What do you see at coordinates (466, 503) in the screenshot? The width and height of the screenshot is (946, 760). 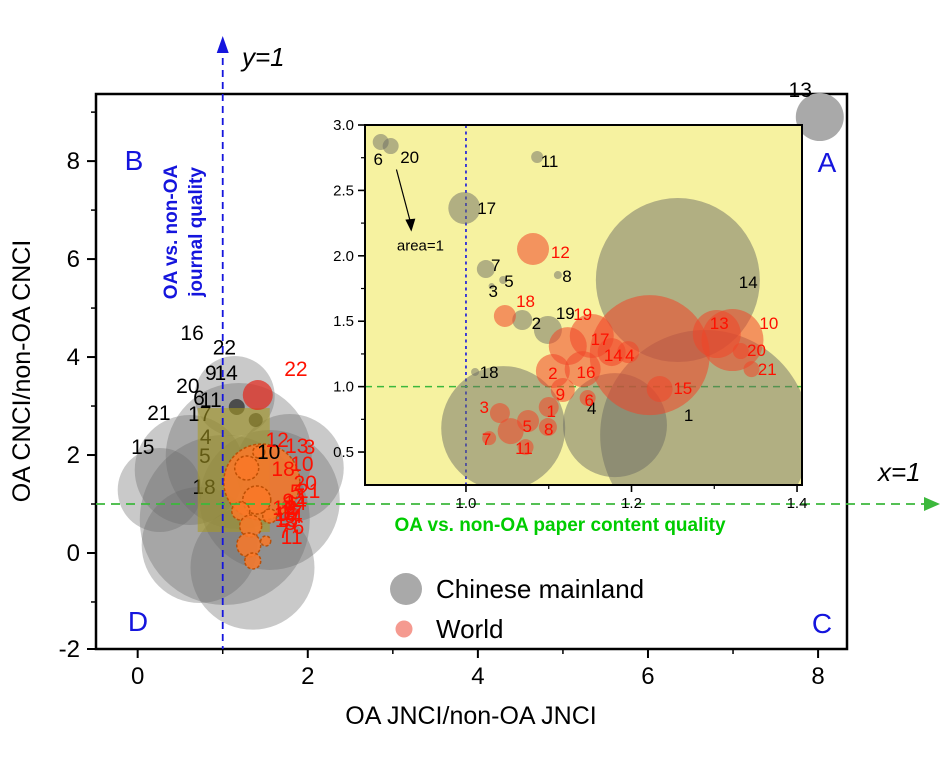 I see `inset-x-tick-label: 1.0` at bounding box center [466, 503].